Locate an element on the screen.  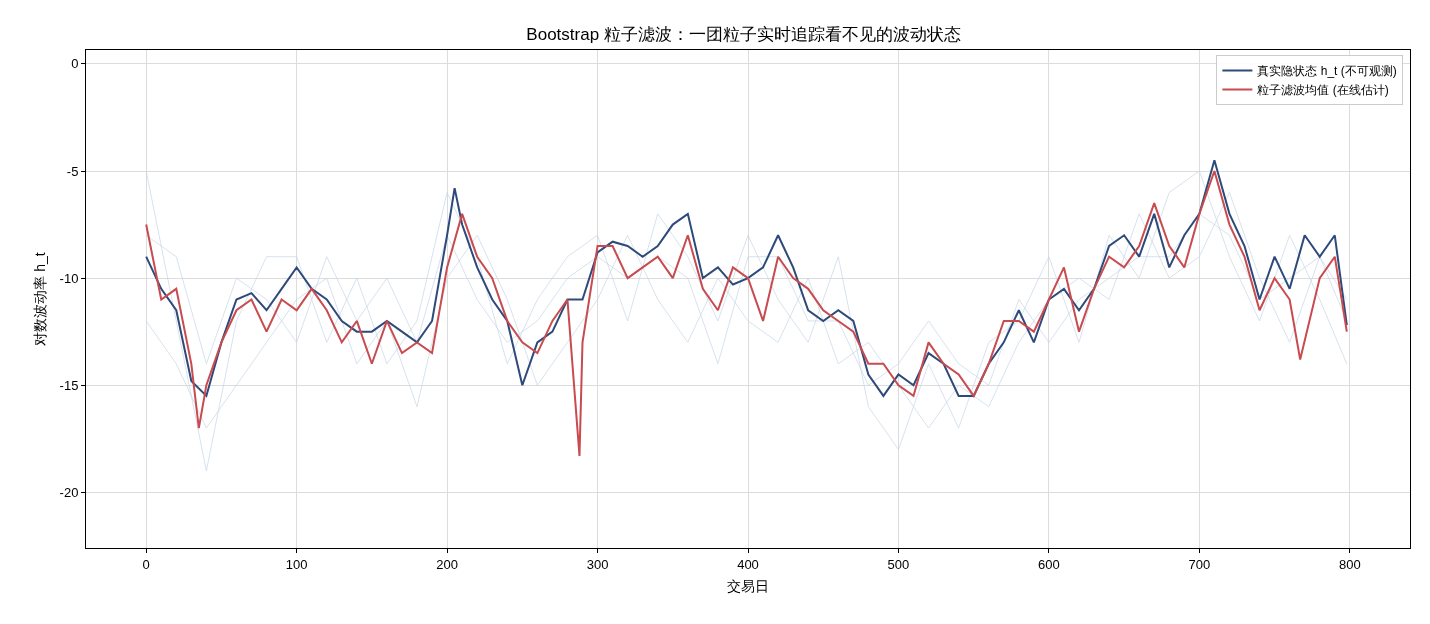
x-axis-title: 交易日 is located at coordinates (748, 585).